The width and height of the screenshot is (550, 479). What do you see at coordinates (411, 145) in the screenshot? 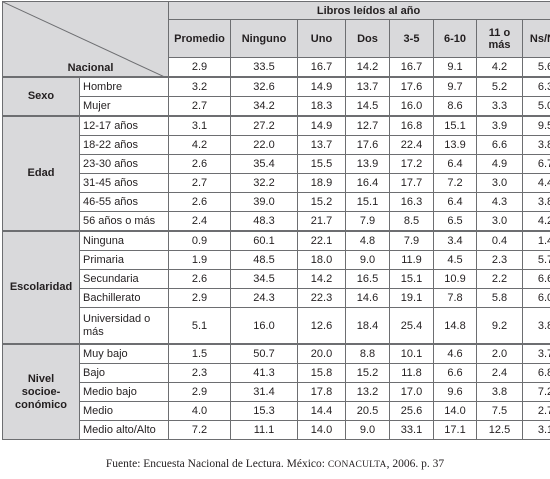
I see `value-cell: 22.4` at bounding box center [411, 145].